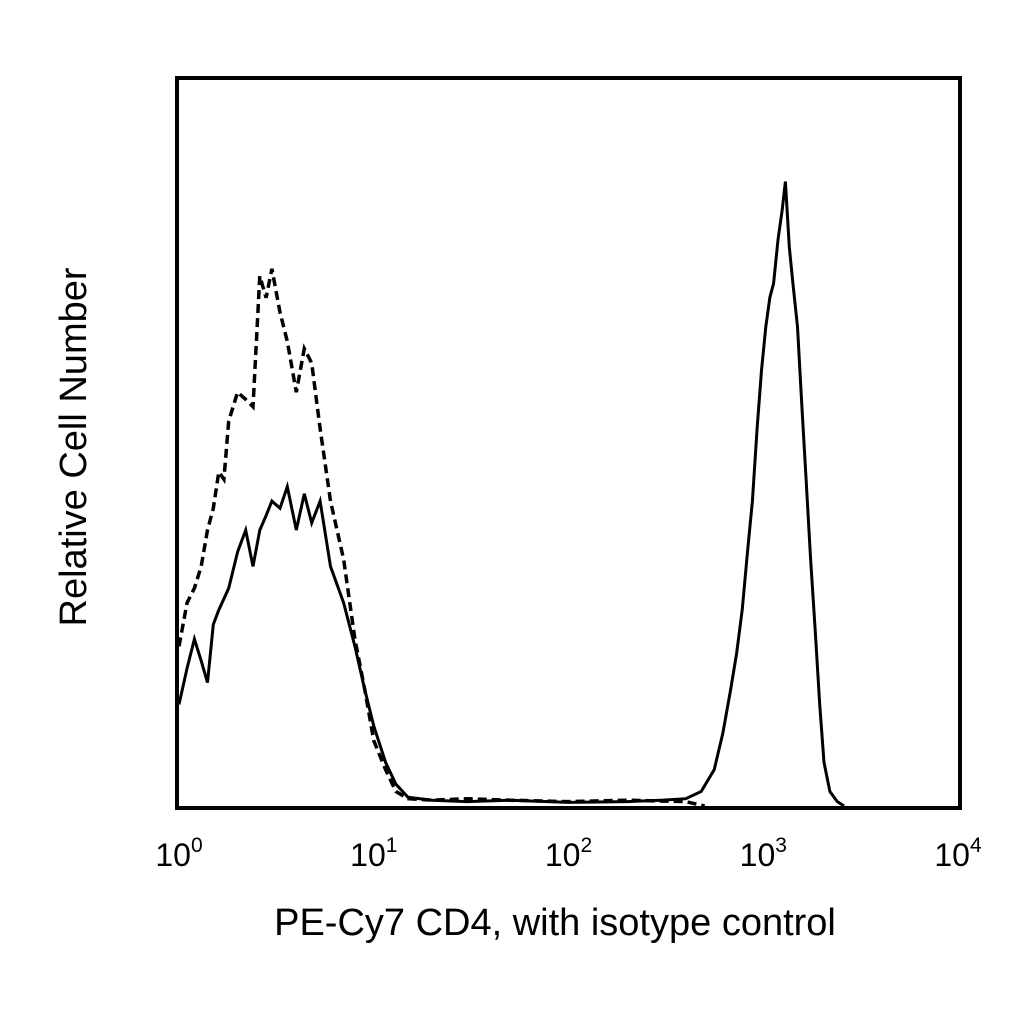  I want to click on x-tick-label: 10¹, so click(373, 853).